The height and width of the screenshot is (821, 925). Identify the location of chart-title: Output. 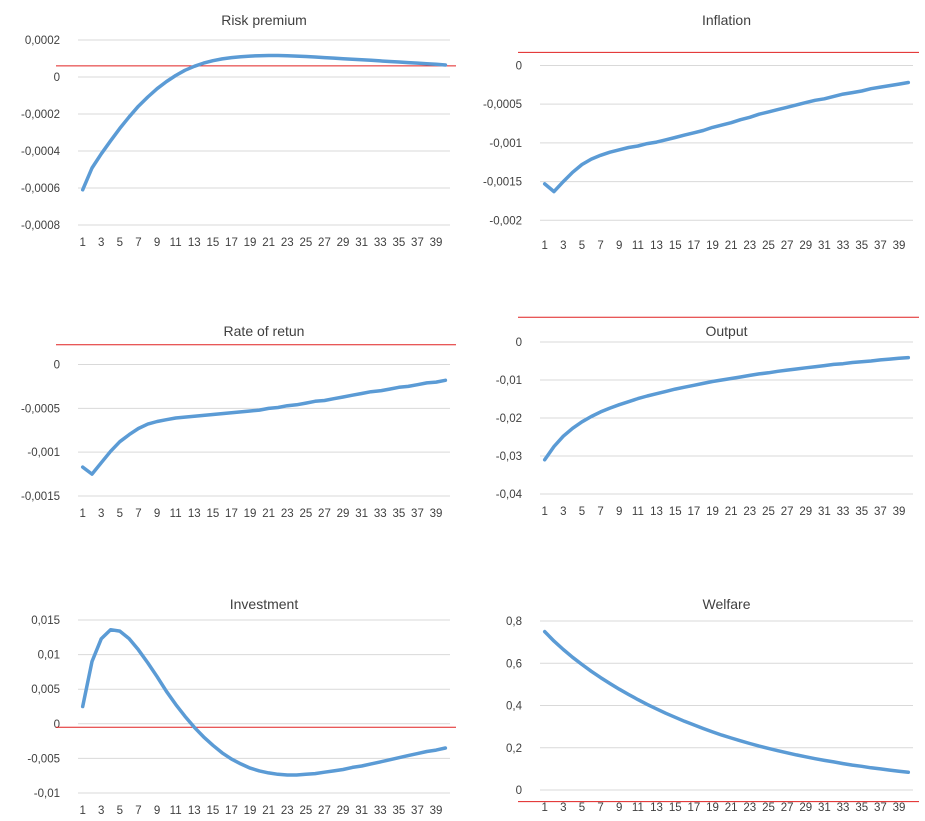
(726, 331).